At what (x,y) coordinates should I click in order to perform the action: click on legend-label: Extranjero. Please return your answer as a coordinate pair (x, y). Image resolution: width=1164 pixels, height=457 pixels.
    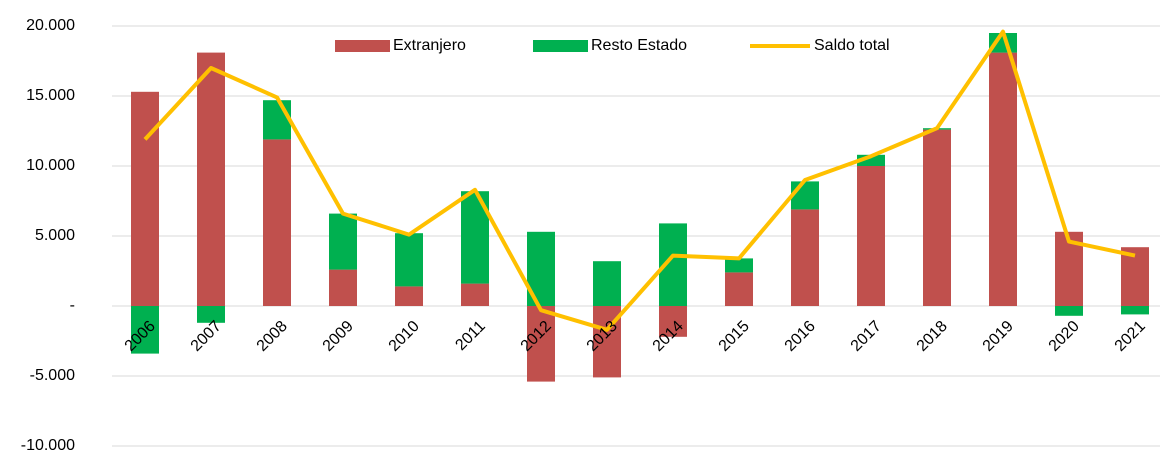
    Looking at the image, I should click on (429, 45).